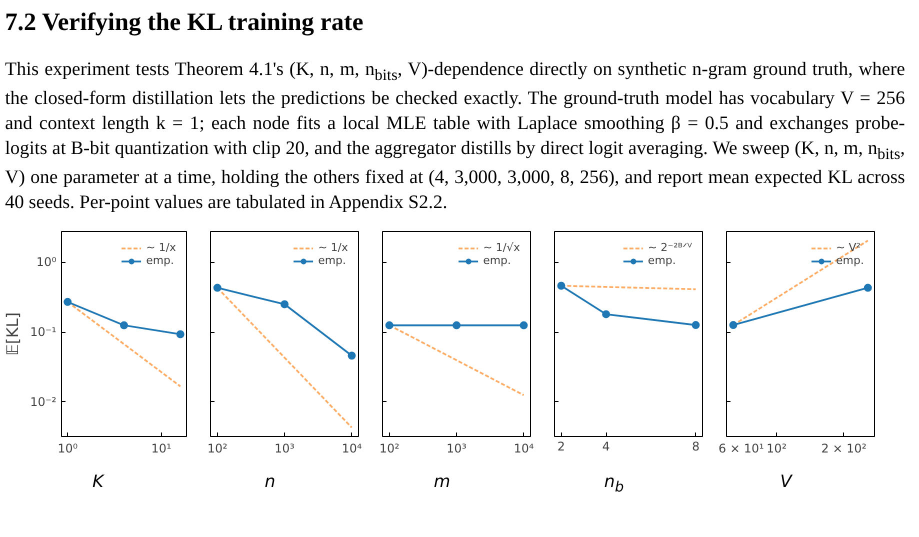  What do you see at coordinates (161, 449) in the screenshot?
I see `x-tick-label: 10¹` at bounding box center [161, 449].